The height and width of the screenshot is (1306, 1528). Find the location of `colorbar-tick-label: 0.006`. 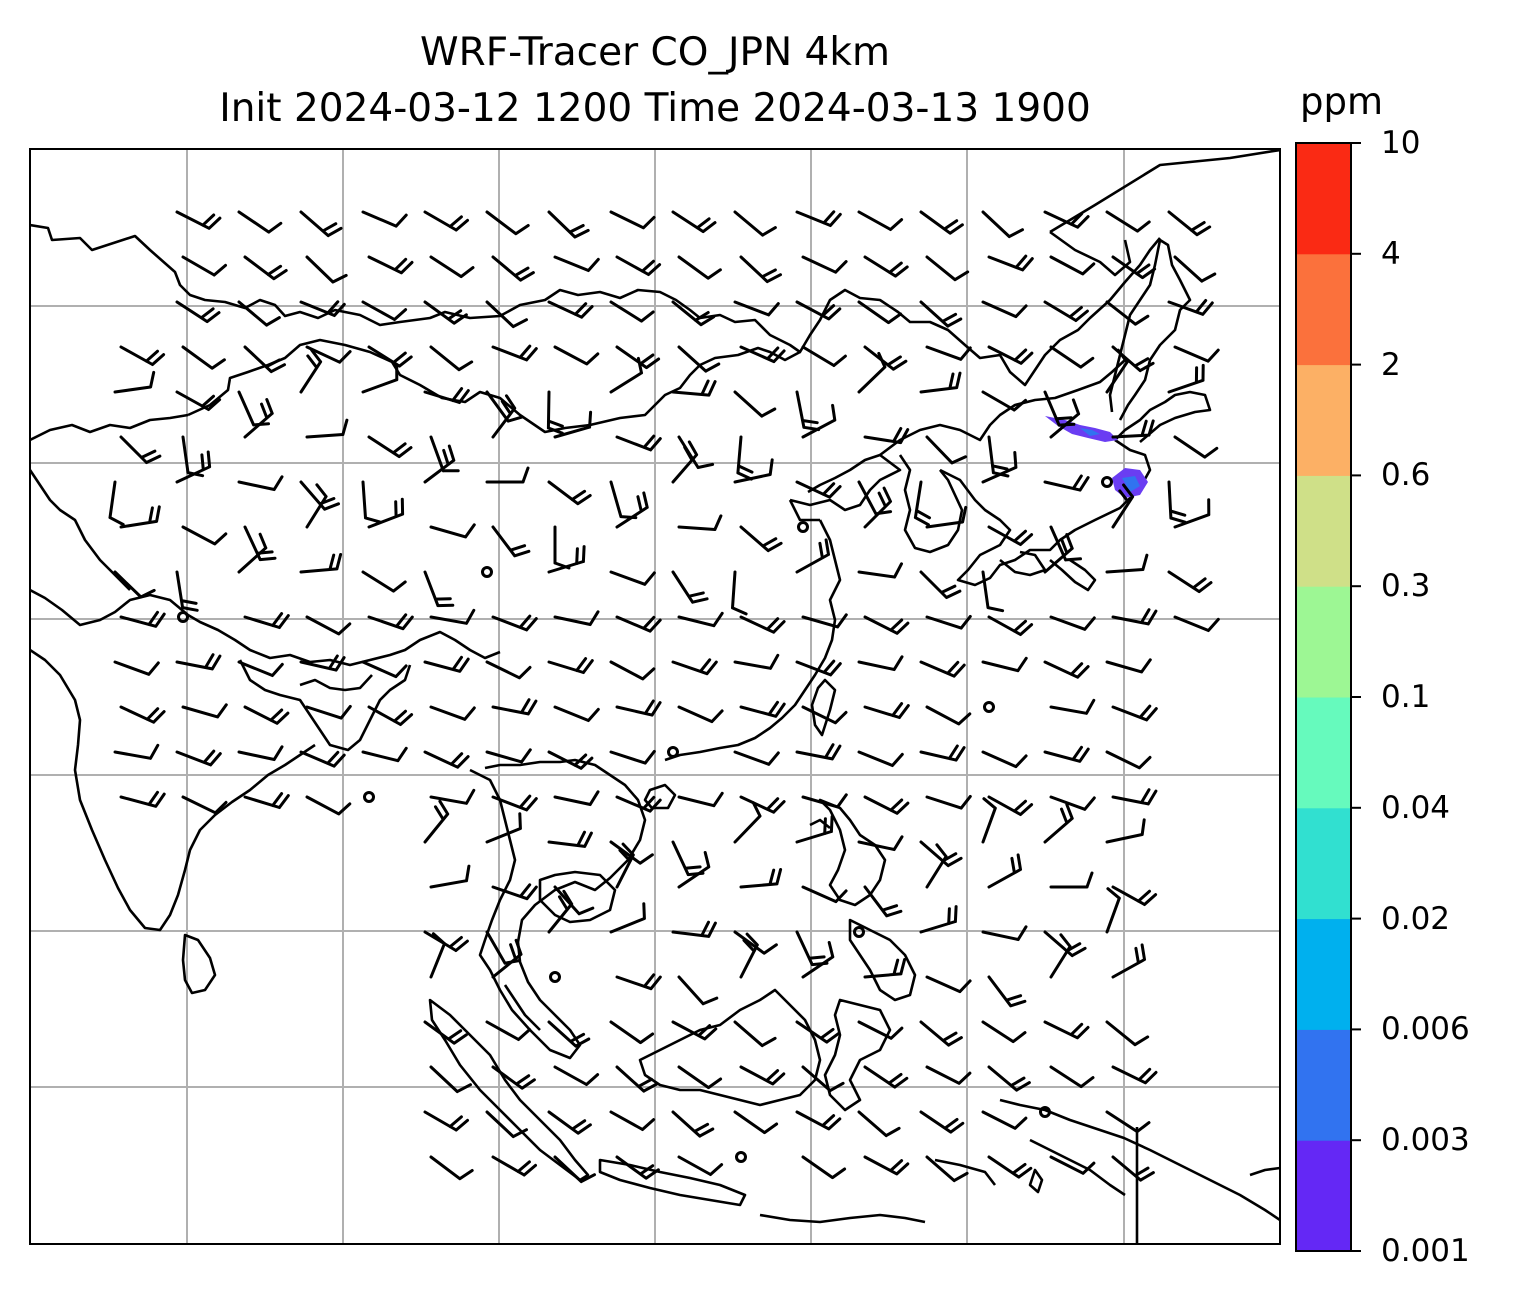

colorbar-tick-label: 0.006 is located at coordinates (1425, 1029).